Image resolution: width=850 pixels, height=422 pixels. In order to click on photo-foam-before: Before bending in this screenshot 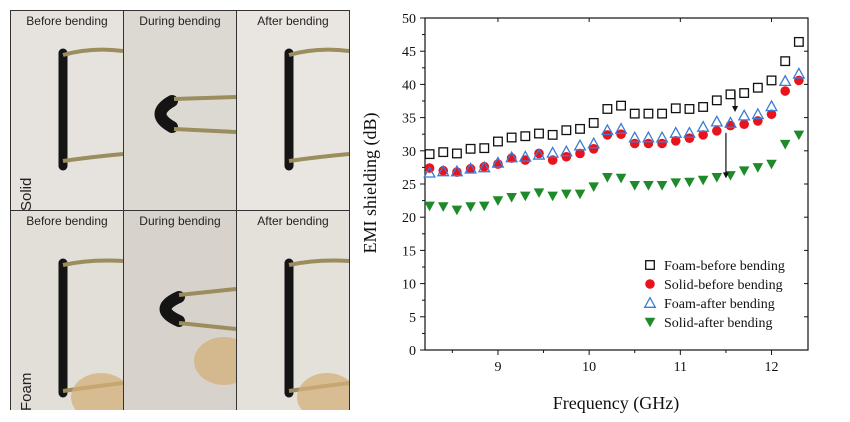, I will do `click(67, 310)`.